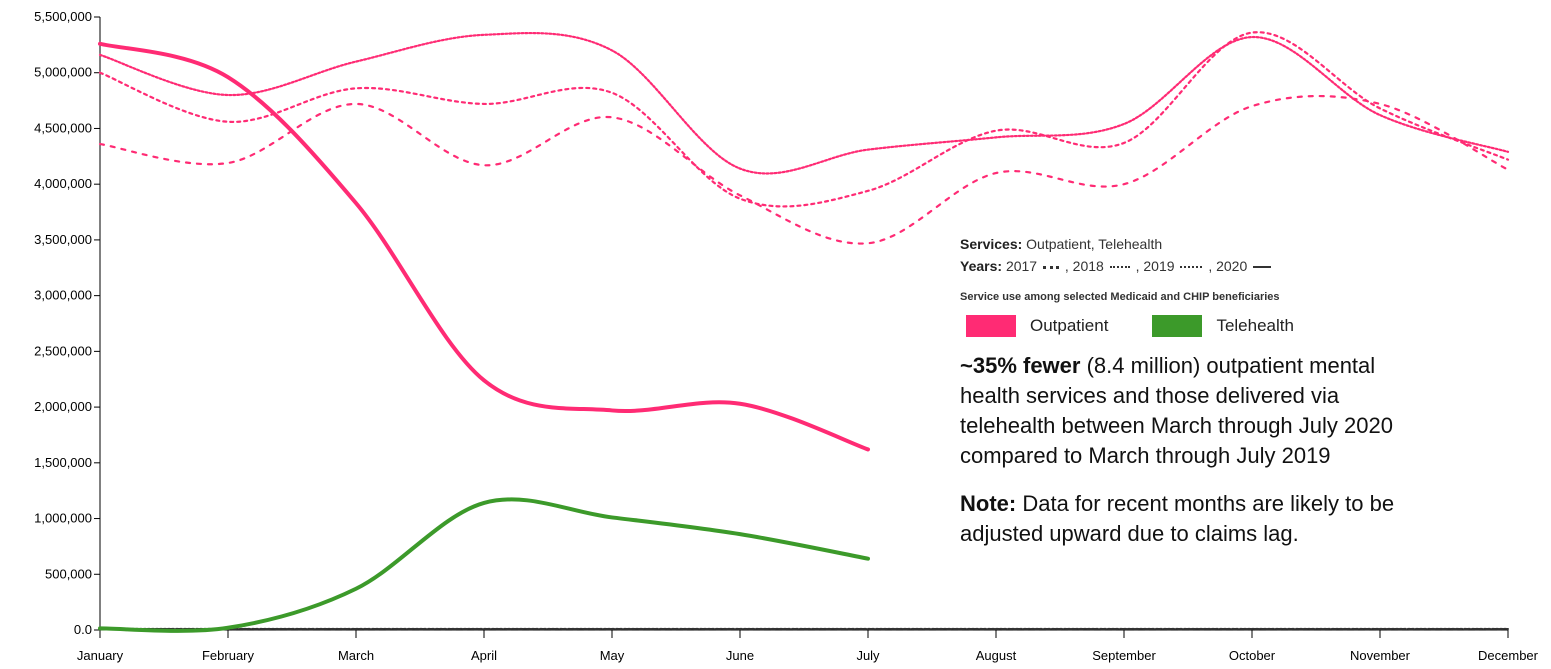 The width and height of the screenshot is (1551, 669). What do you see at coordinates (1262, 267) in the screenshot?
I see `dash-2020-icon` at bounding box center [1262, 267].